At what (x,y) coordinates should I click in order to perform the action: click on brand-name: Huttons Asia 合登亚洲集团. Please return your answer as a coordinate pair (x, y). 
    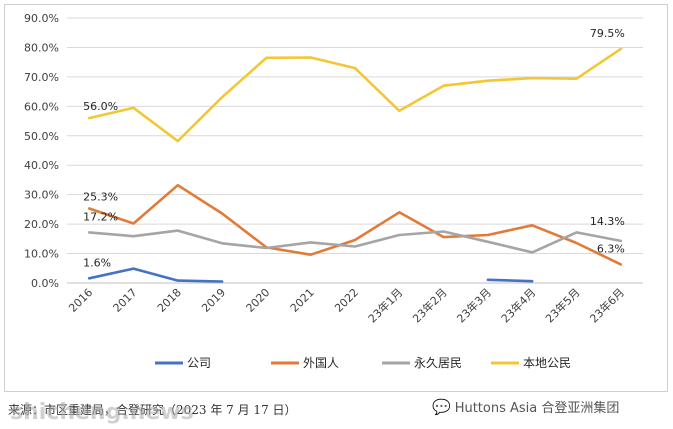
    Looking at the image, I should click on (537, 408).